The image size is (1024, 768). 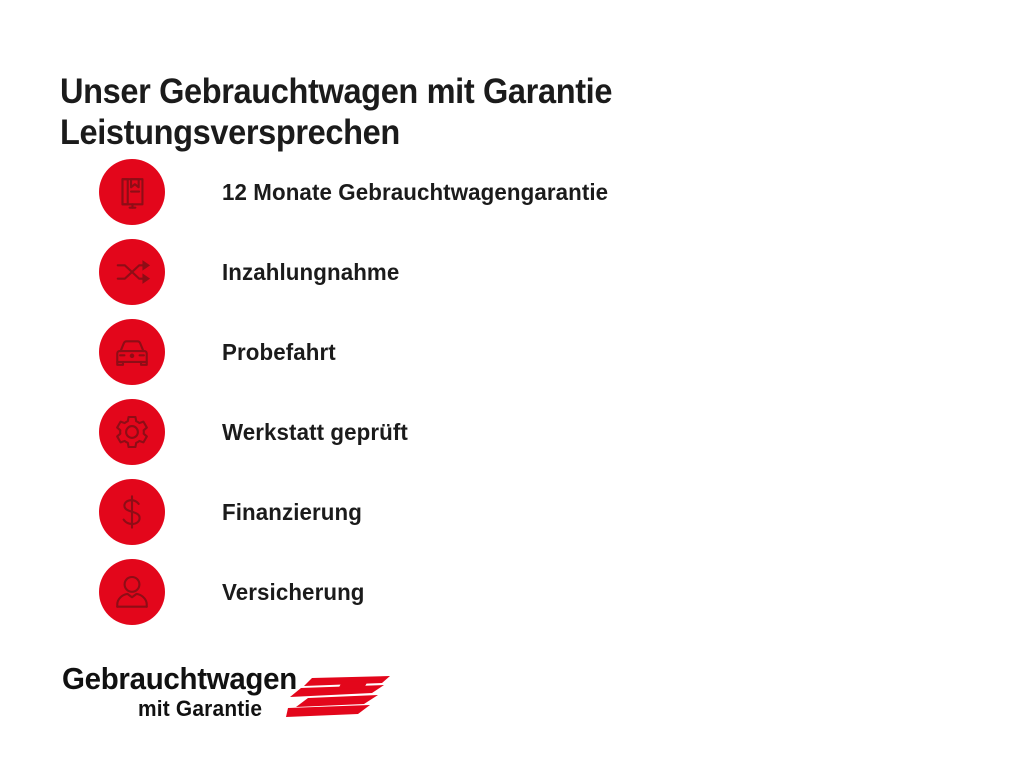 I want to click on list-item: Inzahlungnahme, so click(x=460, y=272).